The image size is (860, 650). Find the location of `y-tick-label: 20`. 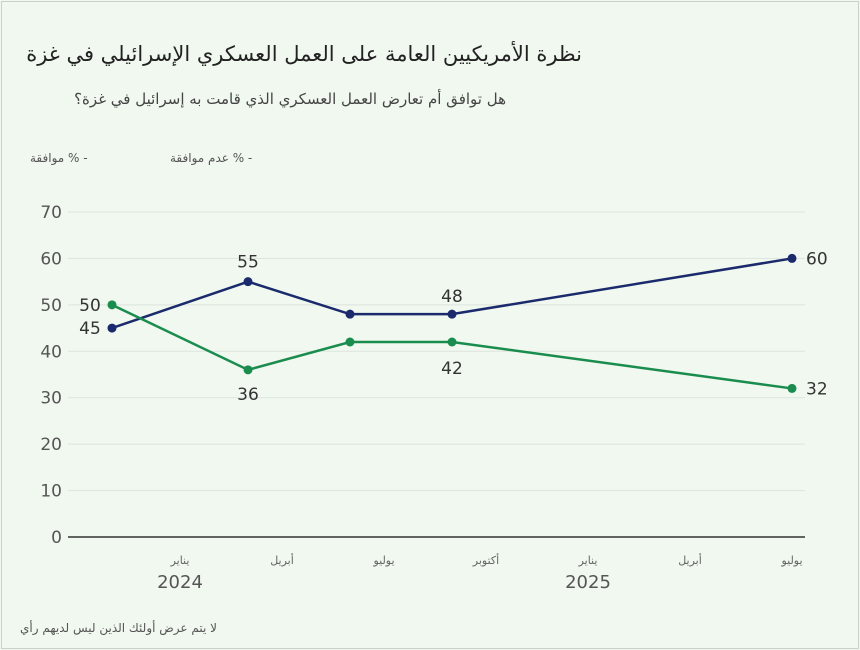

y-tick-label: 20 is located at coordinates (51, 445).